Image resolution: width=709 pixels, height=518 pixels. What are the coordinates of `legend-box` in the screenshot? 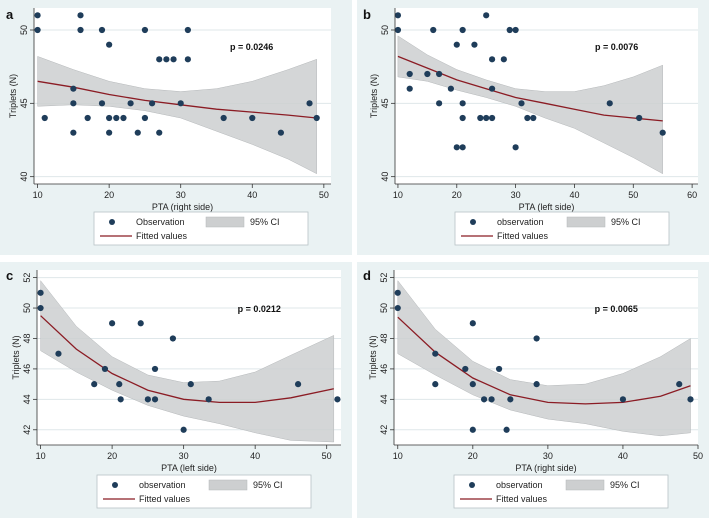 It's located at (562, 228).